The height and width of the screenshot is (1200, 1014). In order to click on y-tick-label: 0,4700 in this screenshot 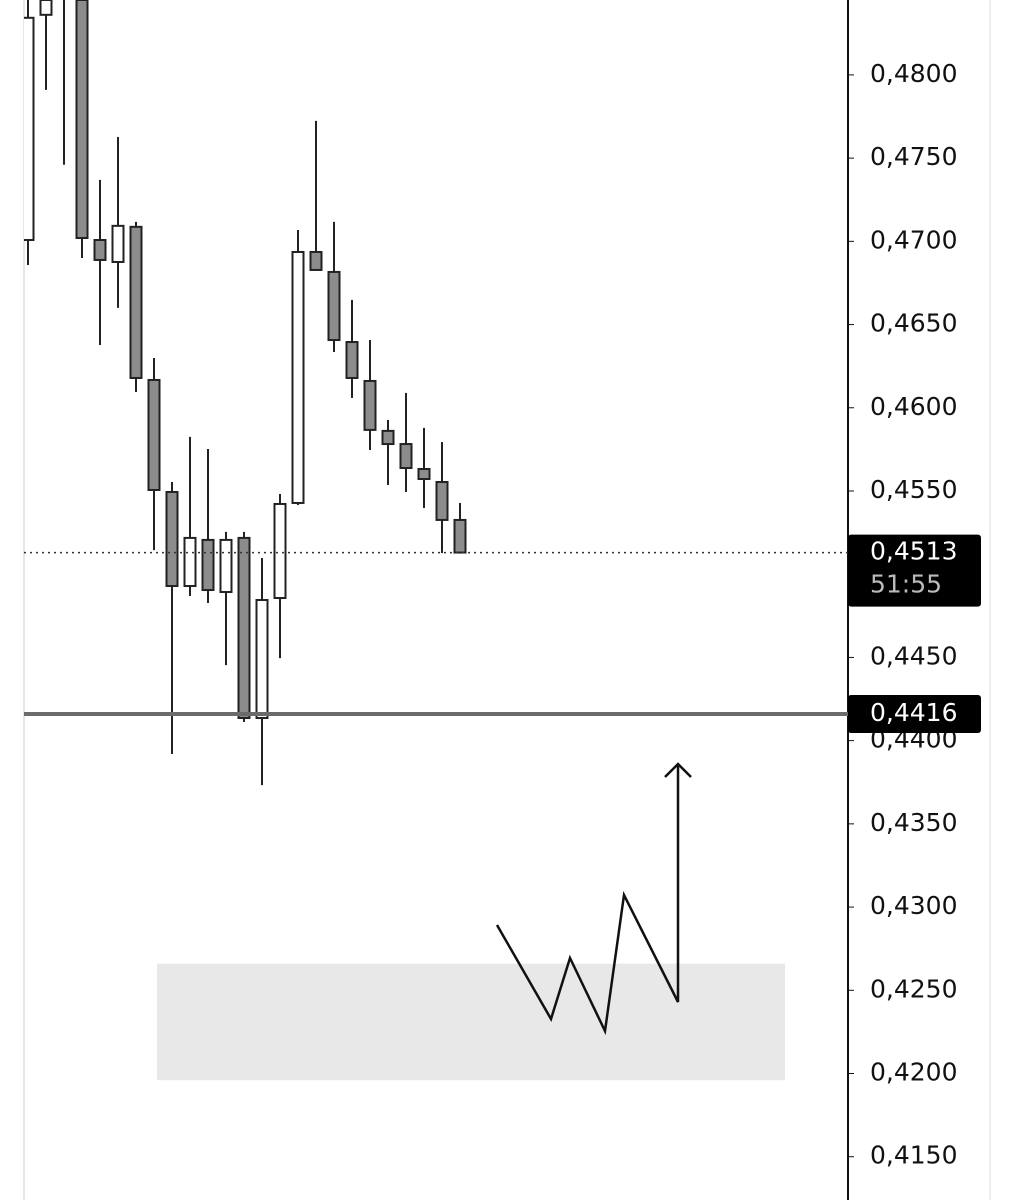, I will do `click(913, 239)`.